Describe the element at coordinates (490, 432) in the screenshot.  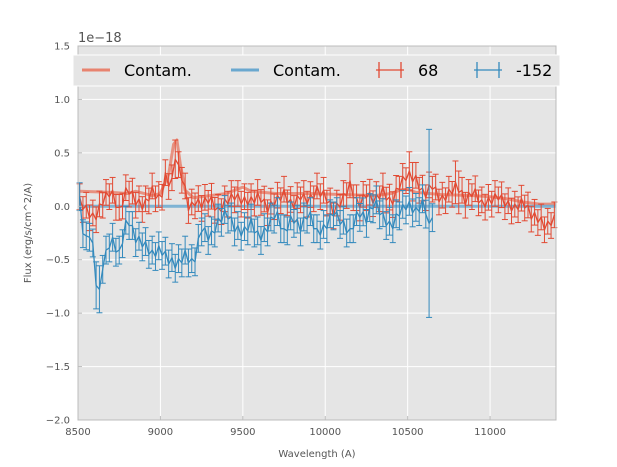
I see `x-tick-label: 11000` at that location.